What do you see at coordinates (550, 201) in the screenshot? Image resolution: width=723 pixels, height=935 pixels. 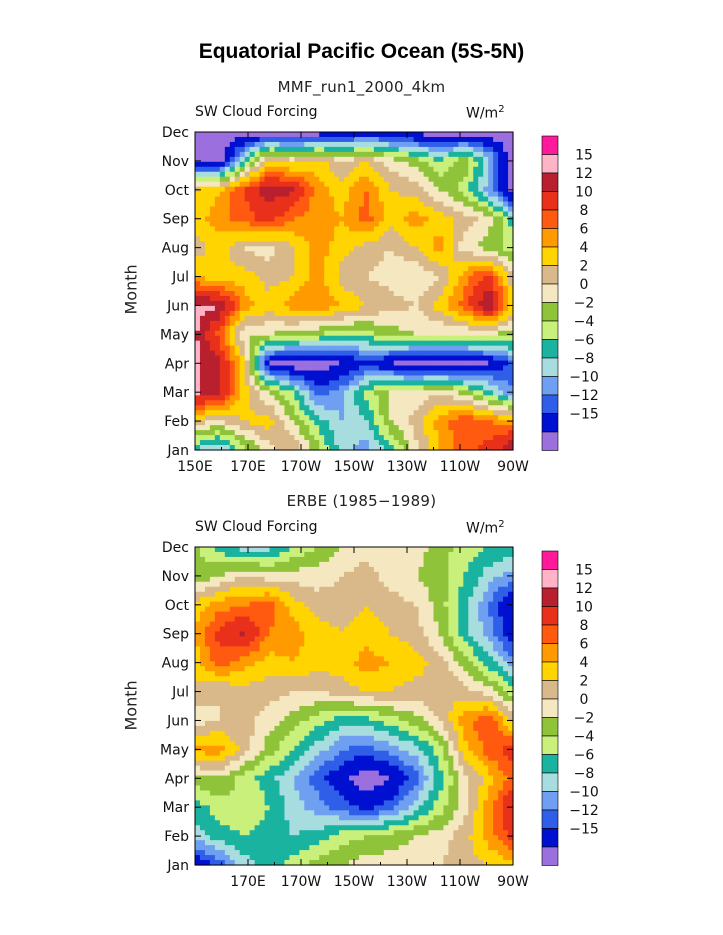 I see `panel1-colorbar-swatch` at bounding box center [550, 201].